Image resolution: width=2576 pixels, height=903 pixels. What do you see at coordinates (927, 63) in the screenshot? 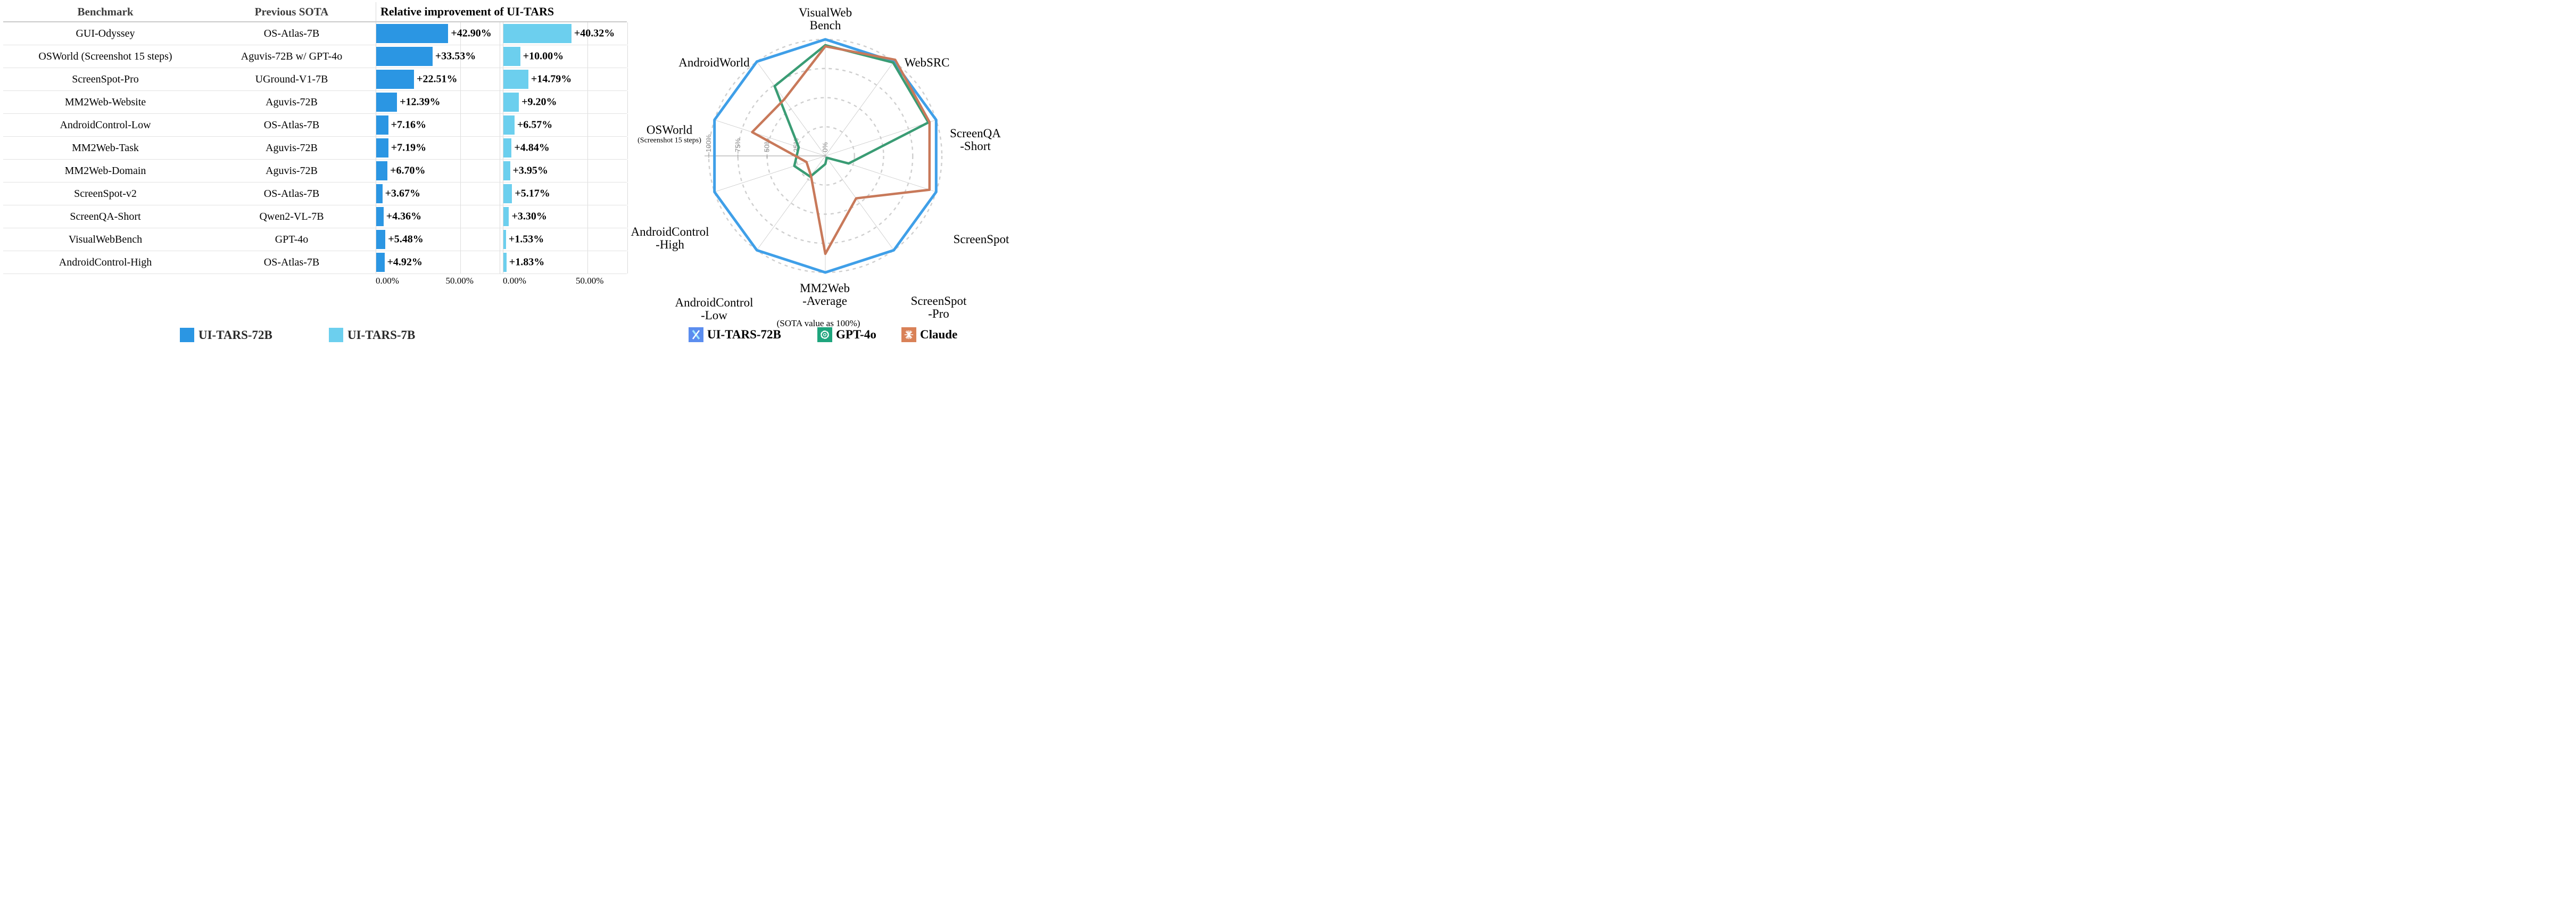
I see `radar-axis-label: WebSRC` at bounding box center [927, 63].